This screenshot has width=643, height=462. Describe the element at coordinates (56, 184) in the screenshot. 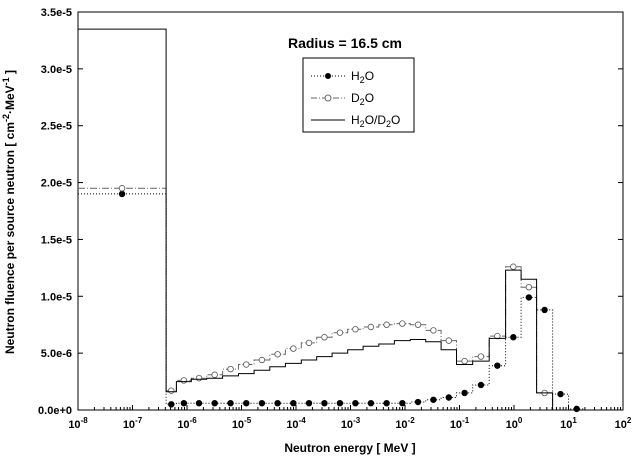

I see `y-tick-label: 2.0e-5` at that location.